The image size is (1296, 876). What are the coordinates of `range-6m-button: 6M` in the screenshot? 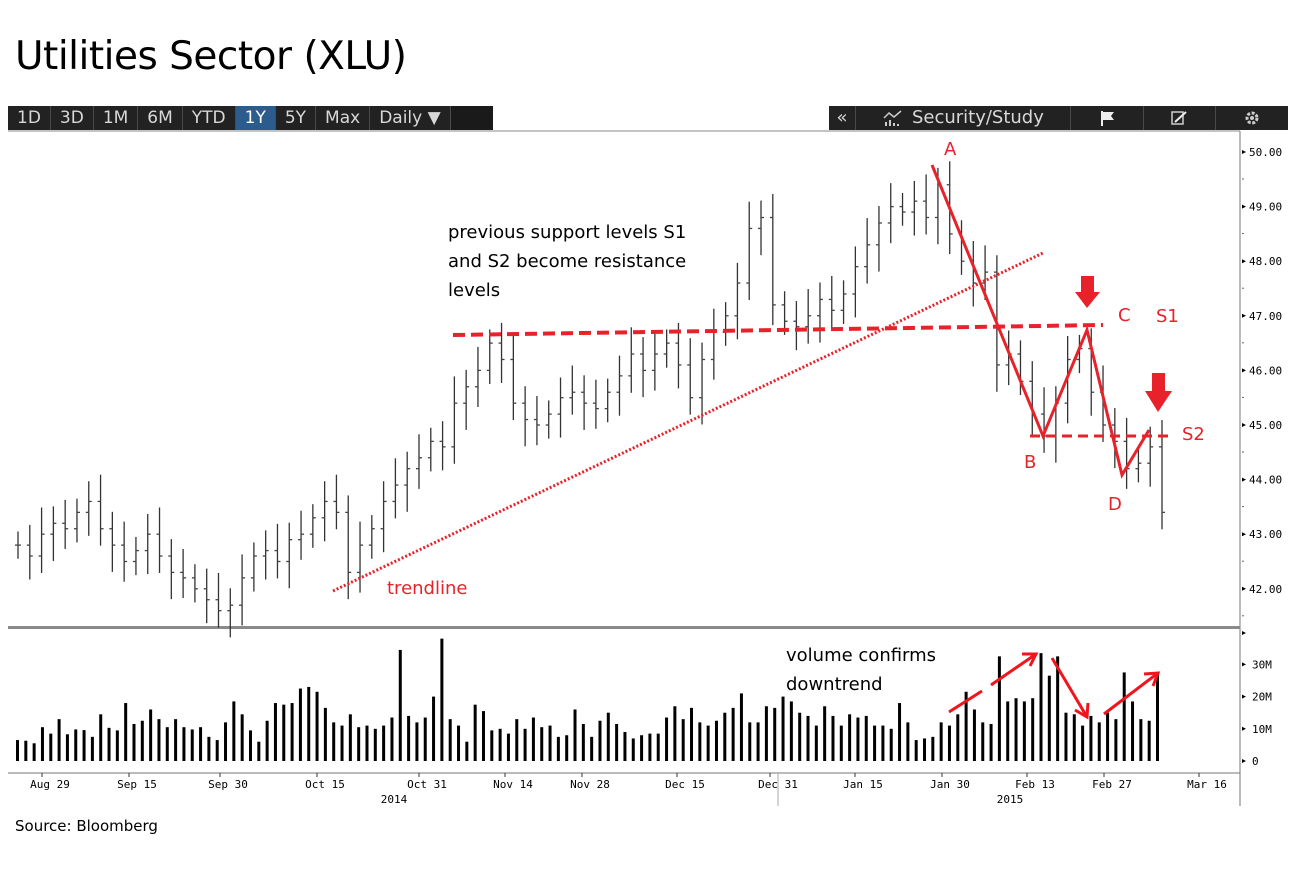 It's located at (160, 118).